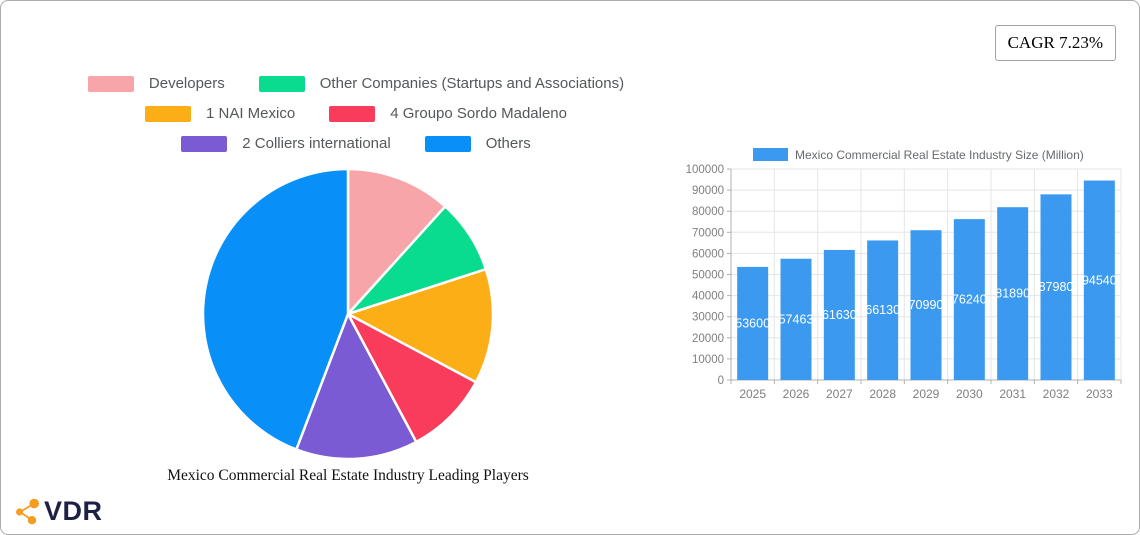 Image resolution: width=1140 pixels, height=535 pixels. What do you see at coordinates (316, 143) in the screenshot?
I see `legend-label: 2 Colliers international` at bounding box center [316, 143].